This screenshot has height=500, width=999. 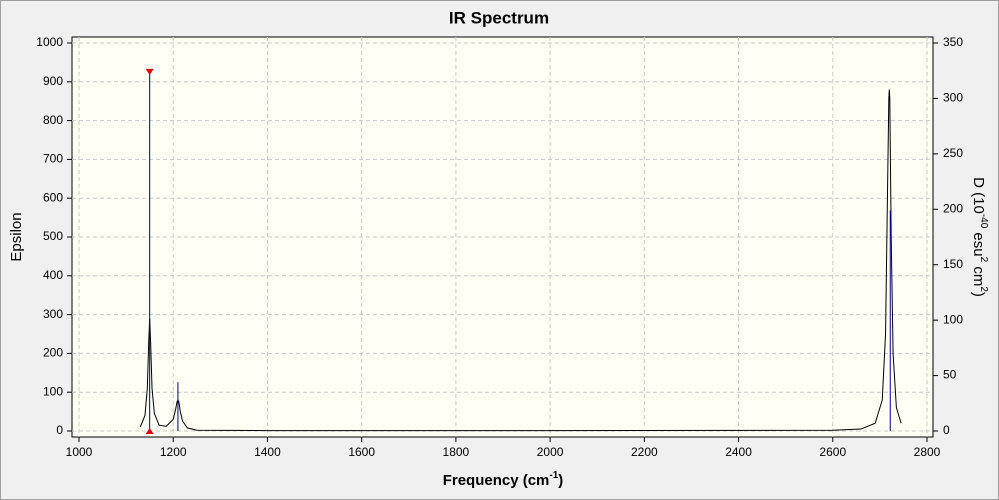 I want to click on y2-tick-label: 300, so click(x=953, y=98).